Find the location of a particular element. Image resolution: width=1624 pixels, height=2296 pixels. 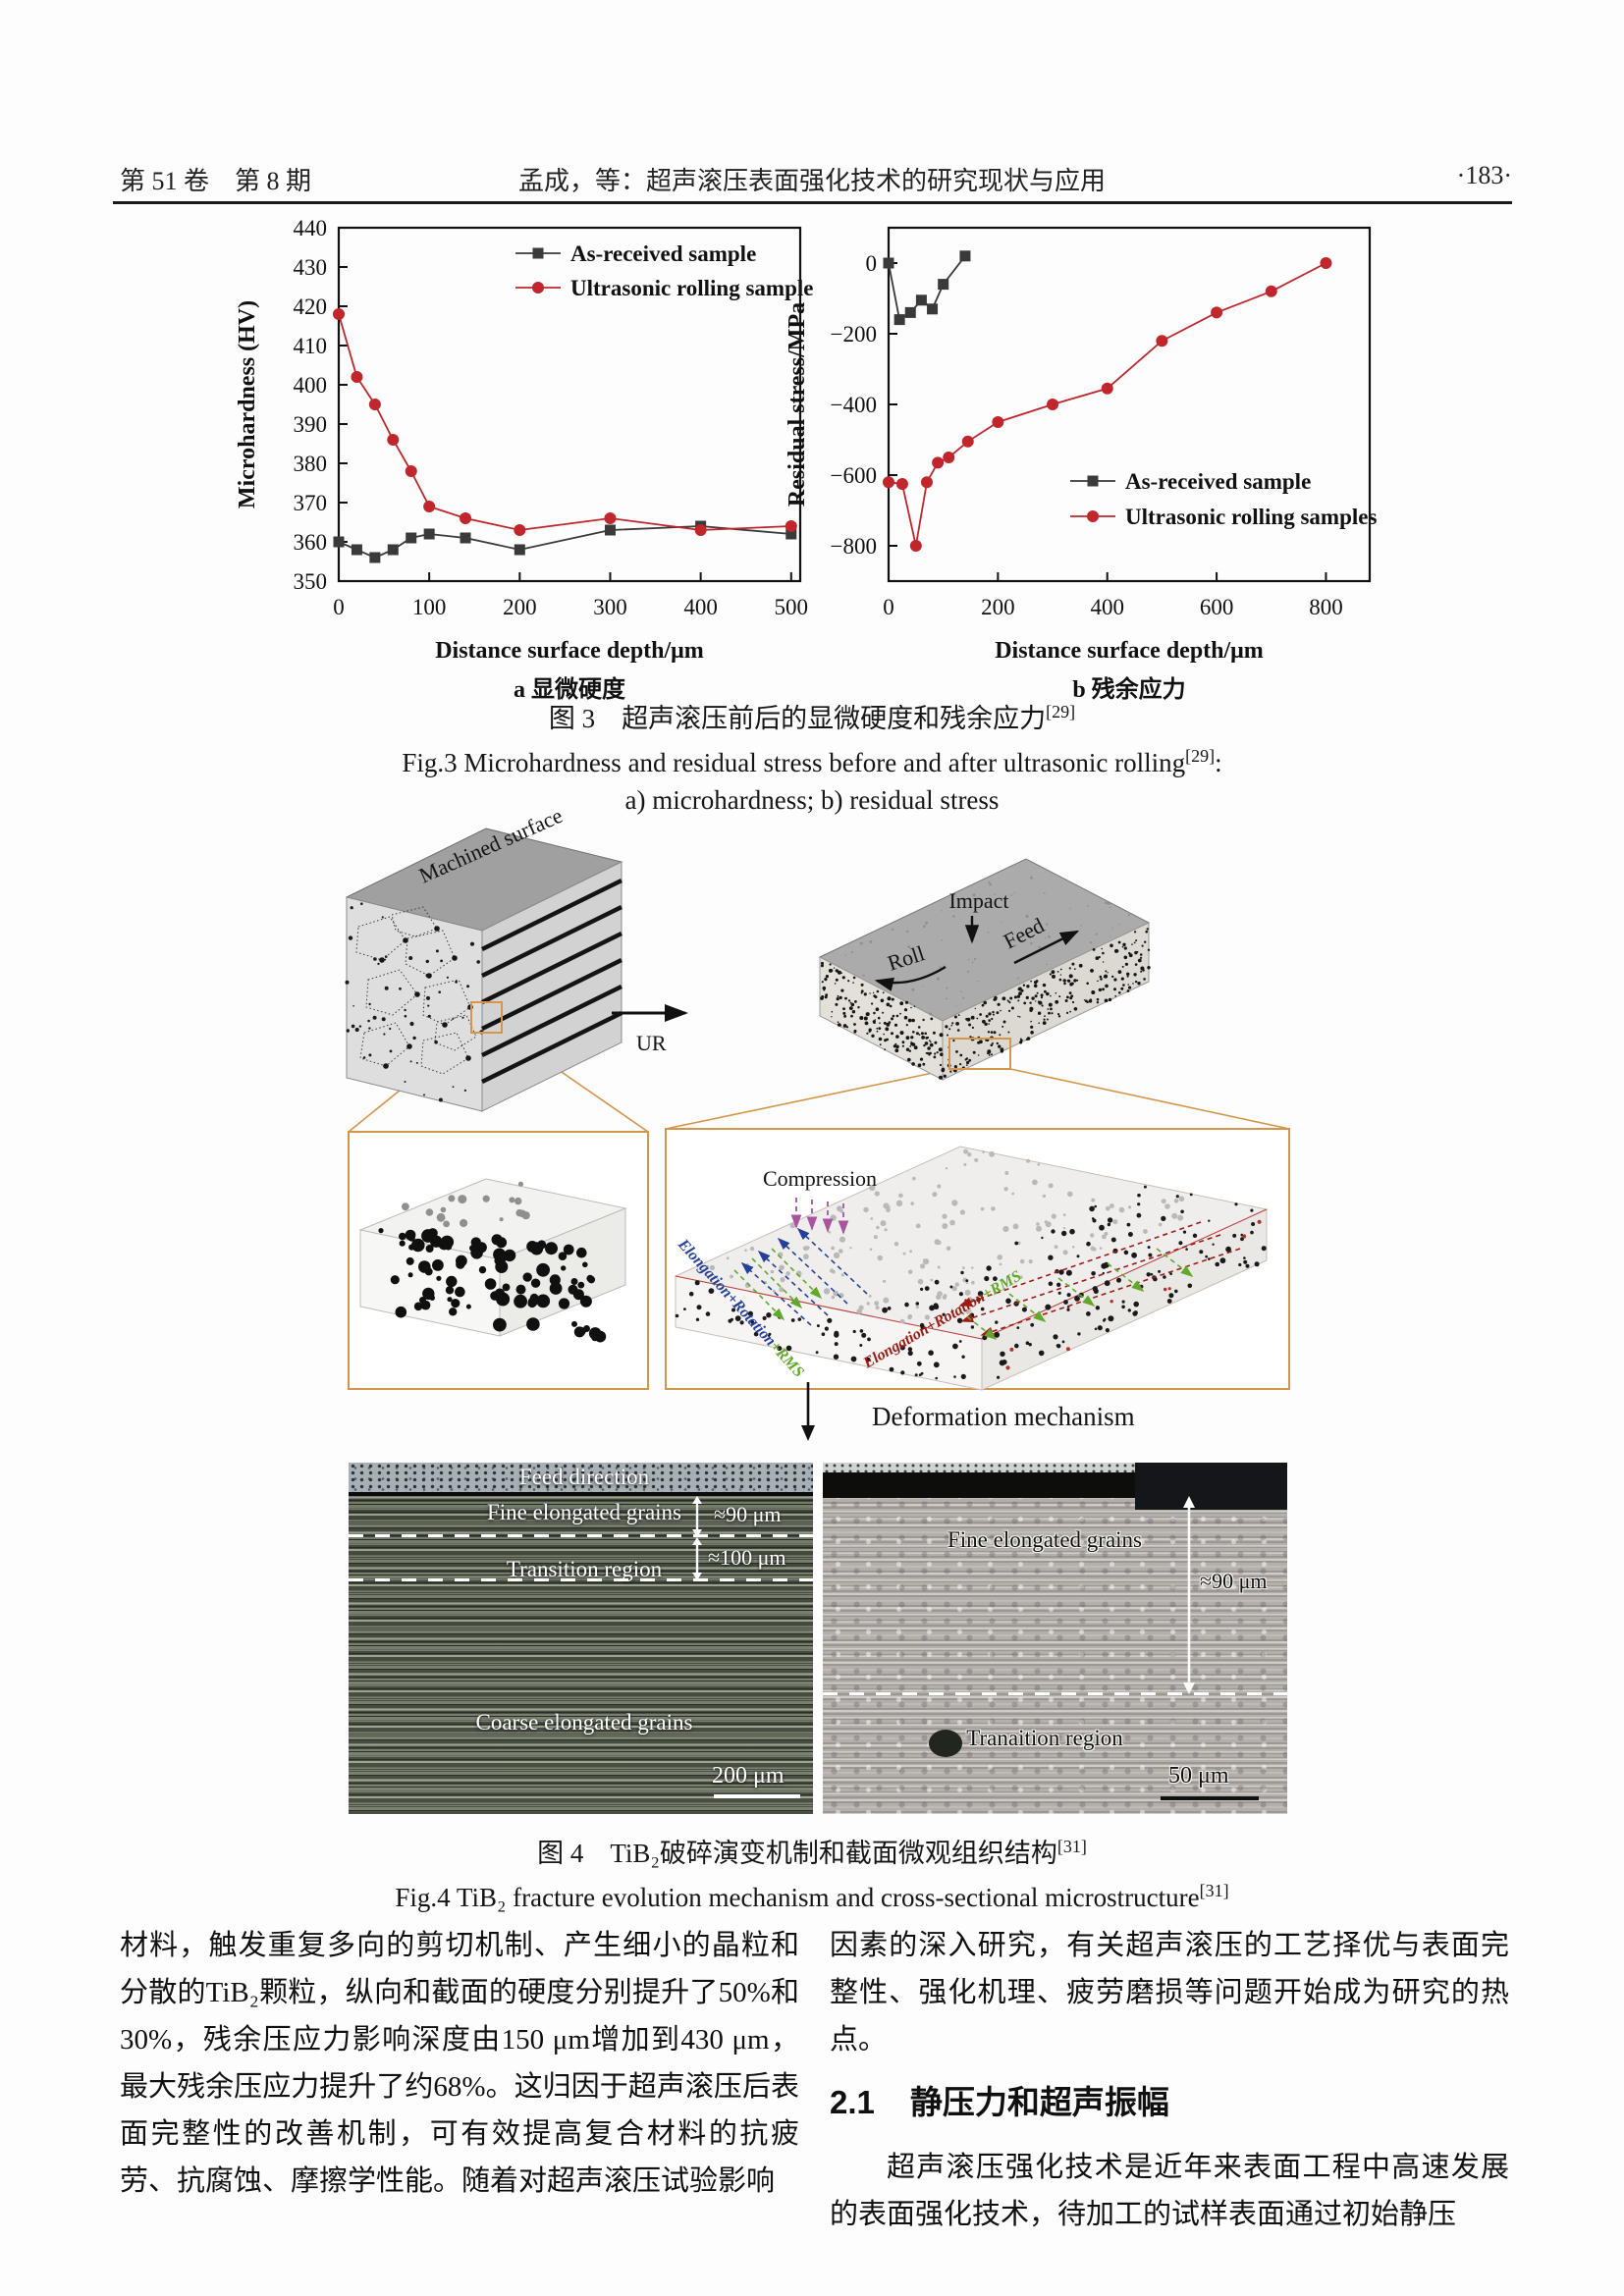

deformation-arrows is located at coordinates (987, 1269).